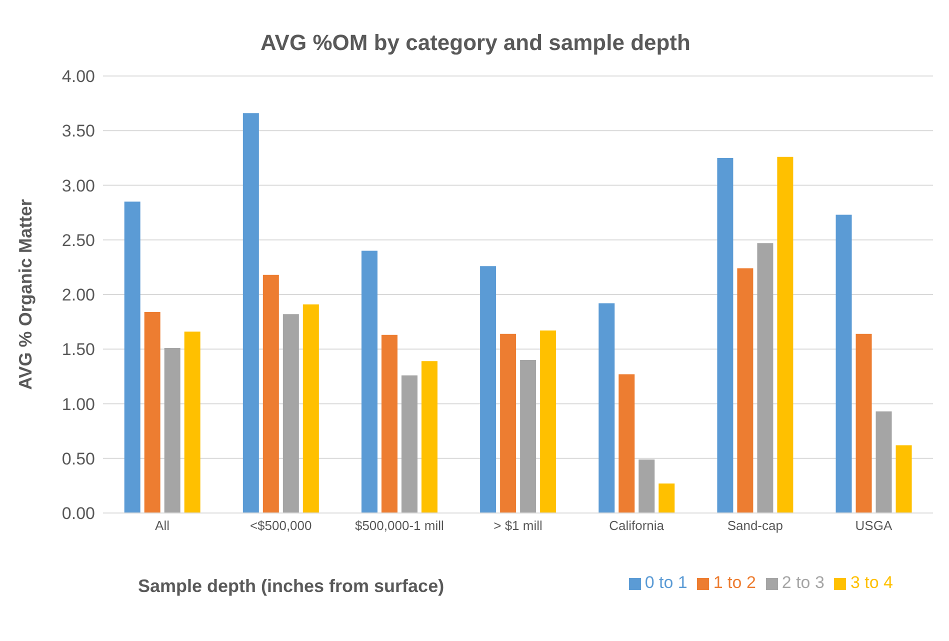 The width and height of the screenshot is (949, 641). I want to click on y-tick-label: 0.00, so click(78, 514).